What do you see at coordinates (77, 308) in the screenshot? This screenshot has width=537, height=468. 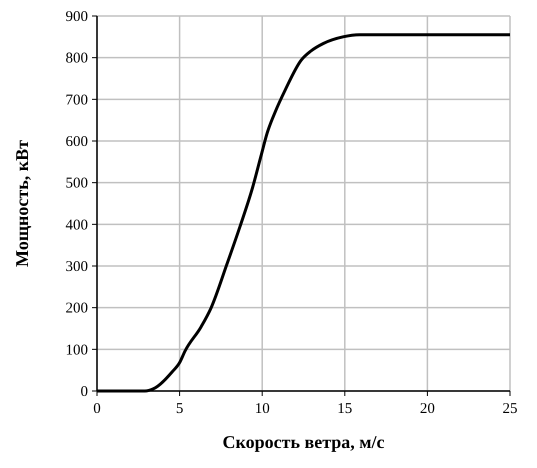 I see `y-tick-label: 200` at bounding box center [77, 308].